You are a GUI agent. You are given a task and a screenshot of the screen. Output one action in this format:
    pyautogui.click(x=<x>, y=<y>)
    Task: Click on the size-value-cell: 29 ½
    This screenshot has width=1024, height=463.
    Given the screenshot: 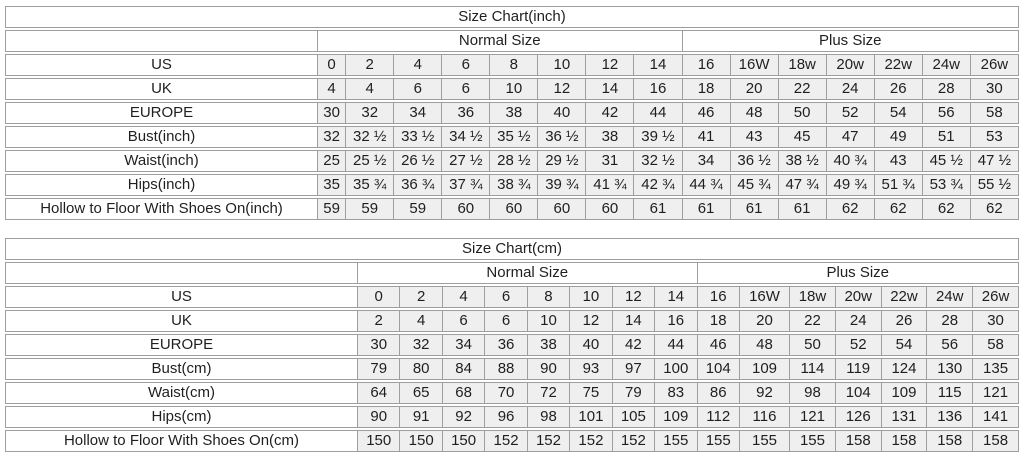 What is the action you would take?
    pyautogui.click(x=562, y=161)
    